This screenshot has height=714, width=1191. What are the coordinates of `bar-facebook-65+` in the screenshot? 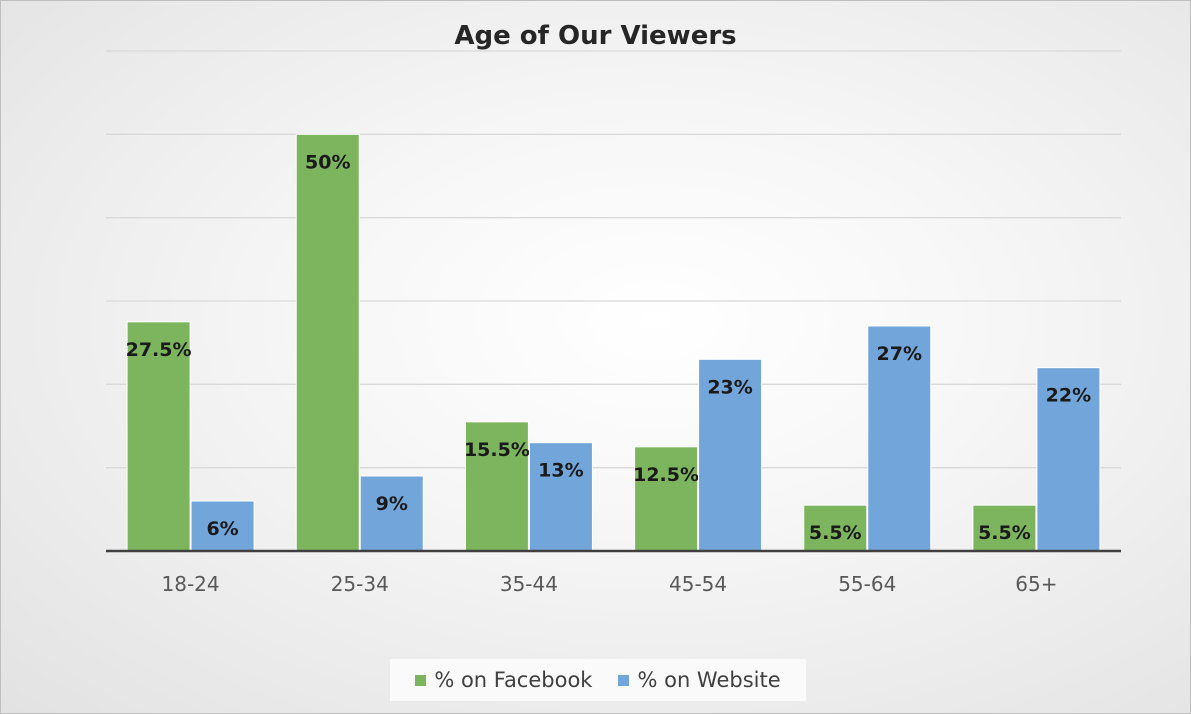 It's located at (1004, 528).